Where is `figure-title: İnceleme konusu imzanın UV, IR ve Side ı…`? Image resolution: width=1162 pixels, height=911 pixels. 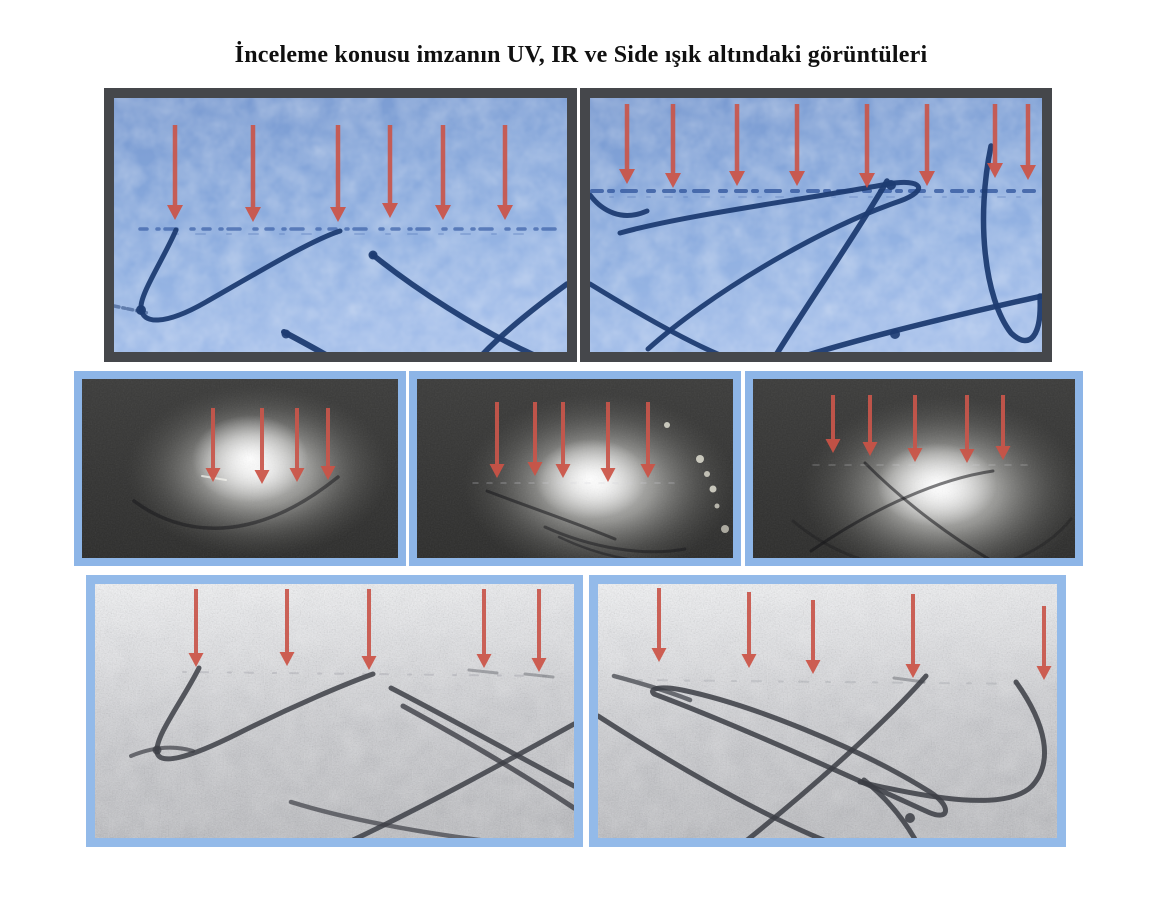
figure-title: İnceleme konusu imzanın UV, IR ve Side ı… is located at coordinates (581, 55).